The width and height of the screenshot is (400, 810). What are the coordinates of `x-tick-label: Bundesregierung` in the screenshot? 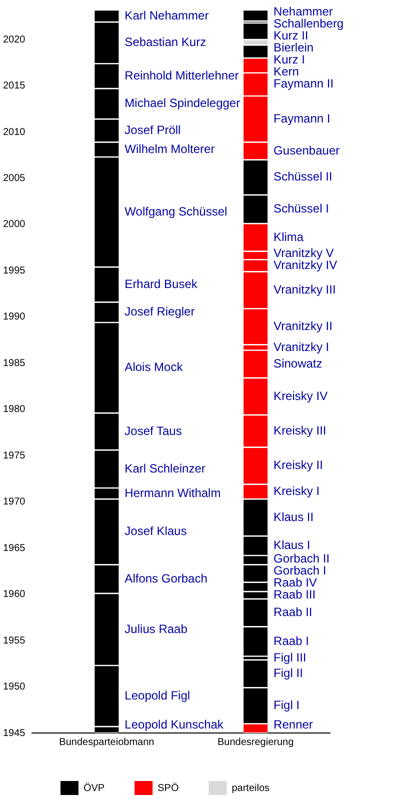 It's located at (255, 742).